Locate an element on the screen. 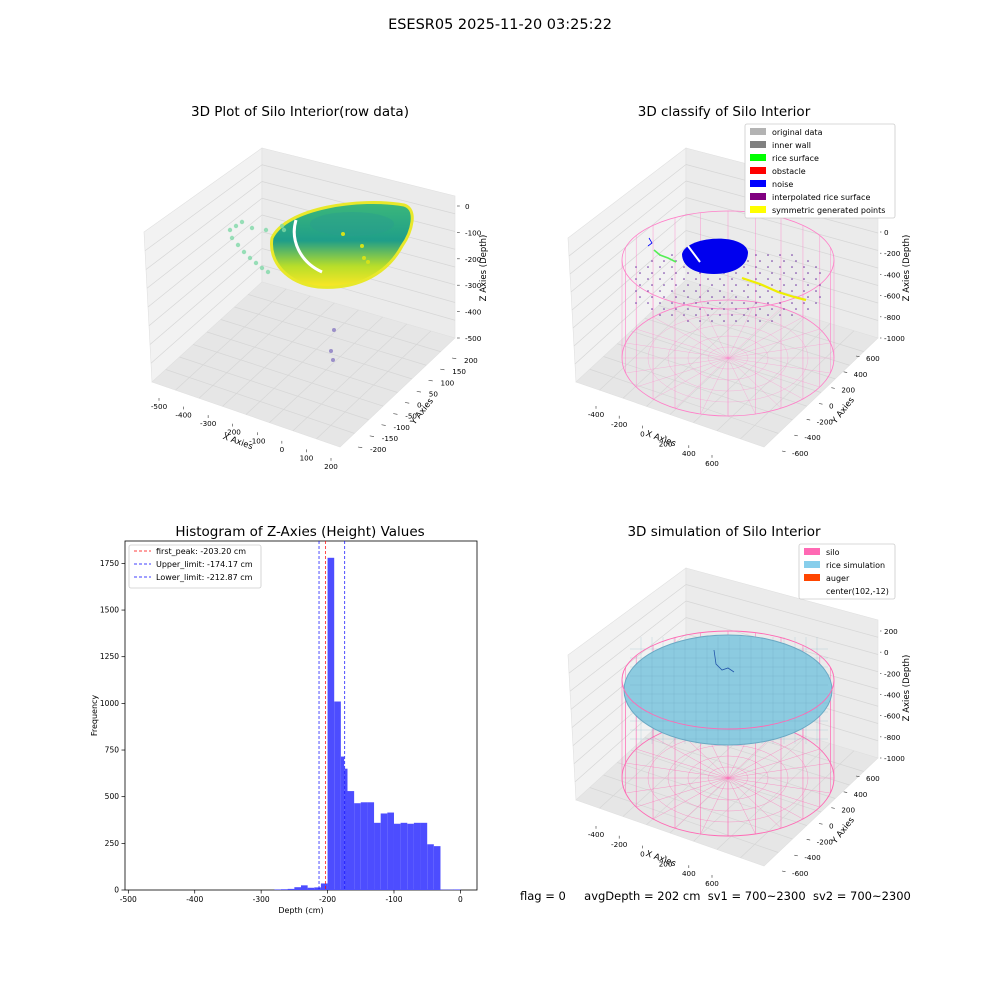  p2-xtick-label: 600 is located at coordinates (712, 463).